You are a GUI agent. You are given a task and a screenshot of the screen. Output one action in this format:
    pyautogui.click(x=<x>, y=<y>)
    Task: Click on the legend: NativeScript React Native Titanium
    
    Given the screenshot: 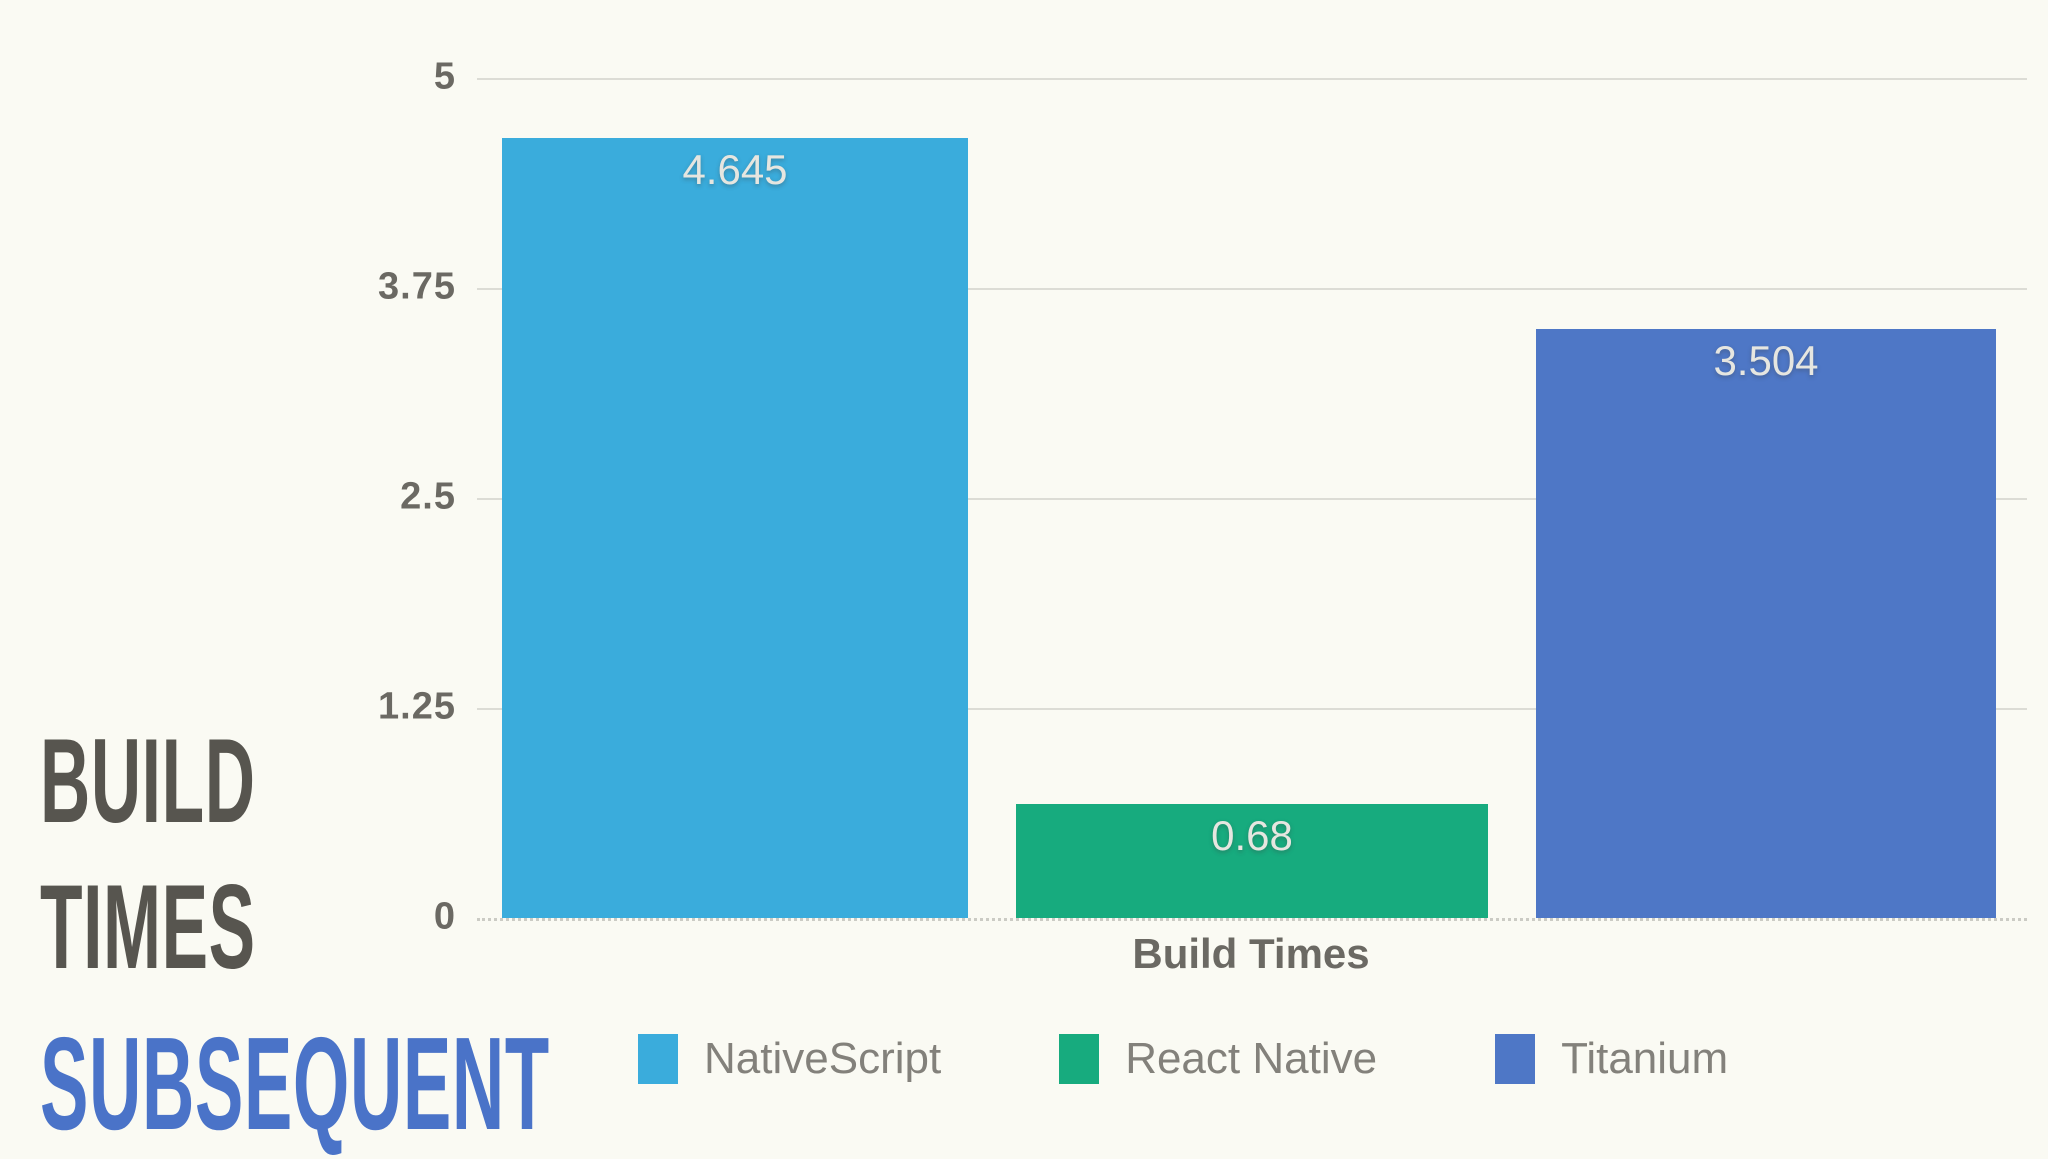 What is the action you would take?
    pyautogui.click(x=1183, y=1059)
    